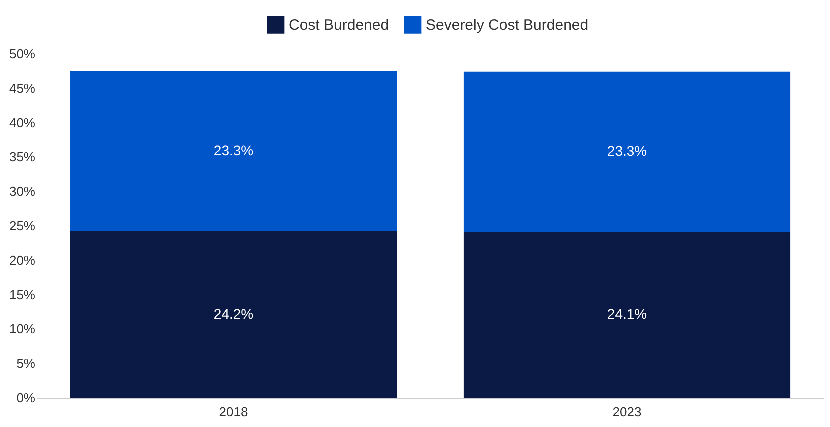 This screenshot has width=830, height=427. Describe the element at coordinates (339, 25) in the screenshot. I see `legend-label: Cost Burdened` at that location.